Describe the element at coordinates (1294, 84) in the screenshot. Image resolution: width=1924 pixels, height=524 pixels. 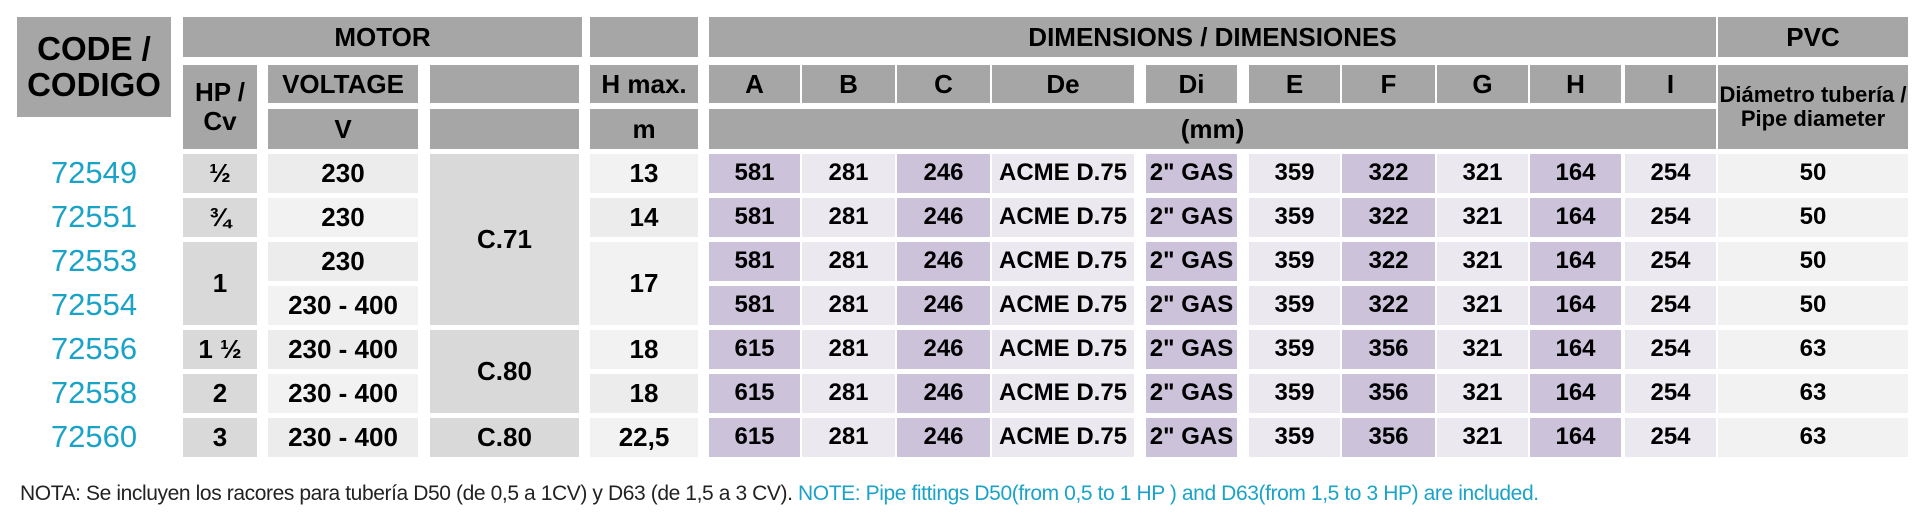
I see `dim-column-header: E` at that location.